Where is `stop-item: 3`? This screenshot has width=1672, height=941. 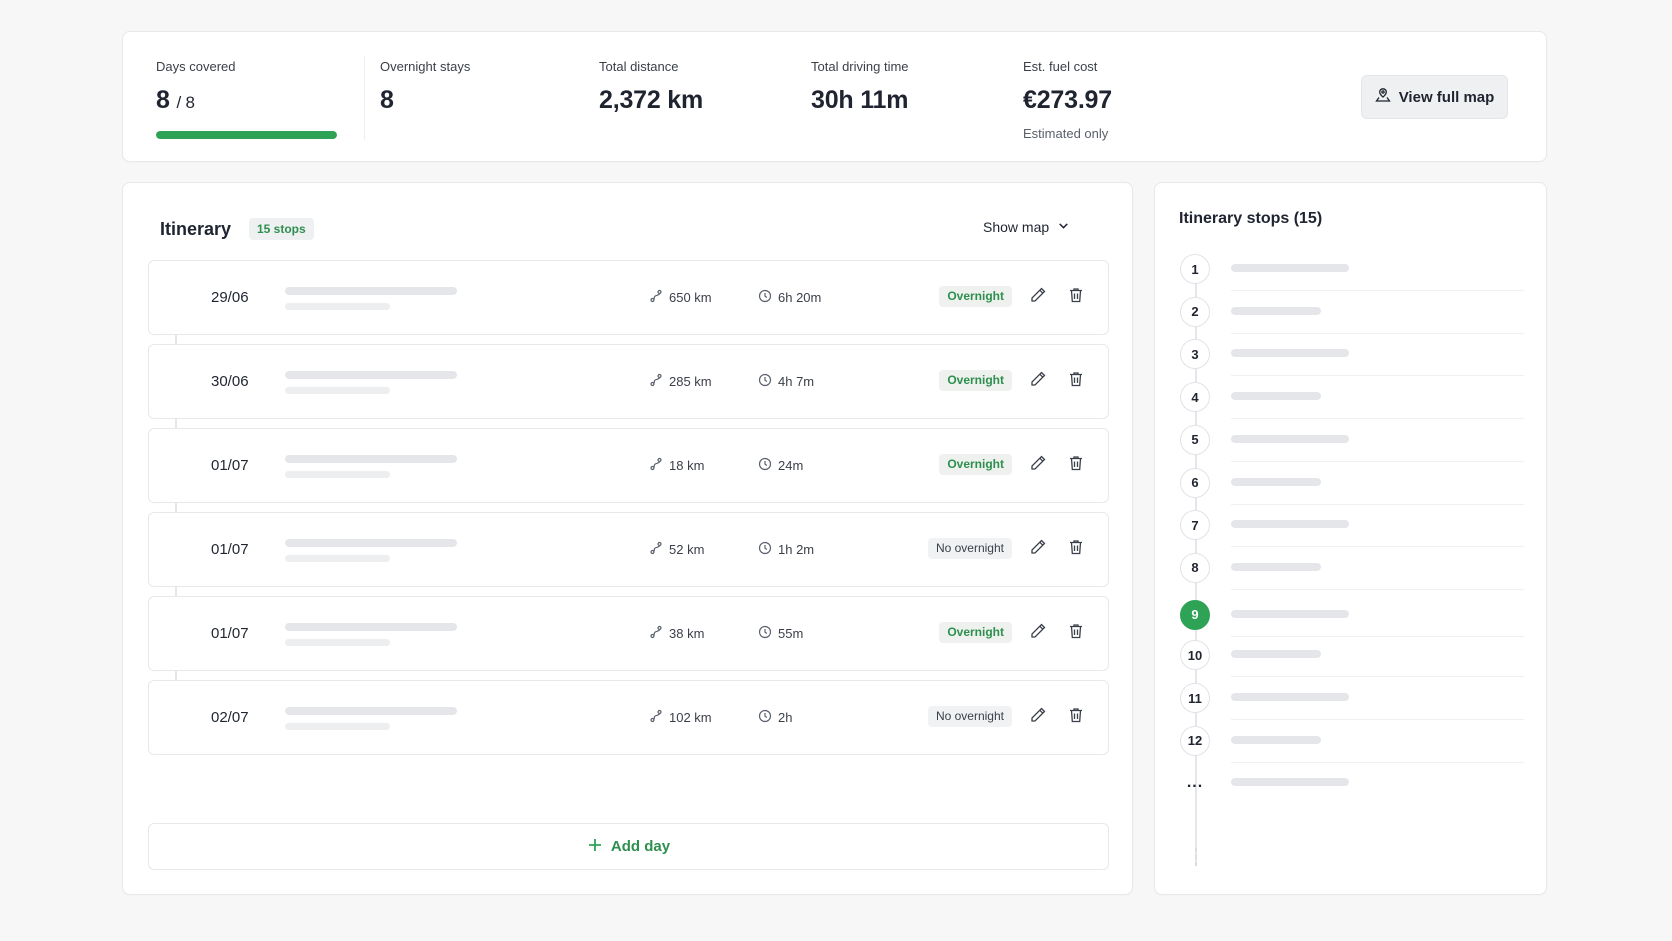
stop-item: 3 is located at coordinates (1351, 359).